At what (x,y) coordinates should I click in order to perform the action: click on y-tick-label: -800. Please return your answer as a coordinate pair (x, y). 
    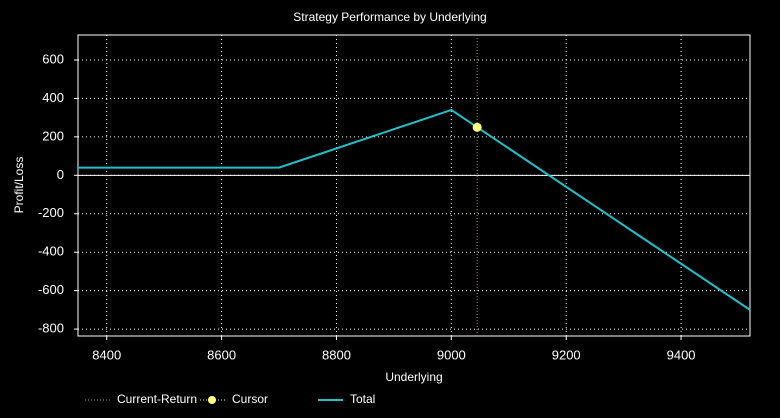
    Looking at the image, I should click on (51, 328).